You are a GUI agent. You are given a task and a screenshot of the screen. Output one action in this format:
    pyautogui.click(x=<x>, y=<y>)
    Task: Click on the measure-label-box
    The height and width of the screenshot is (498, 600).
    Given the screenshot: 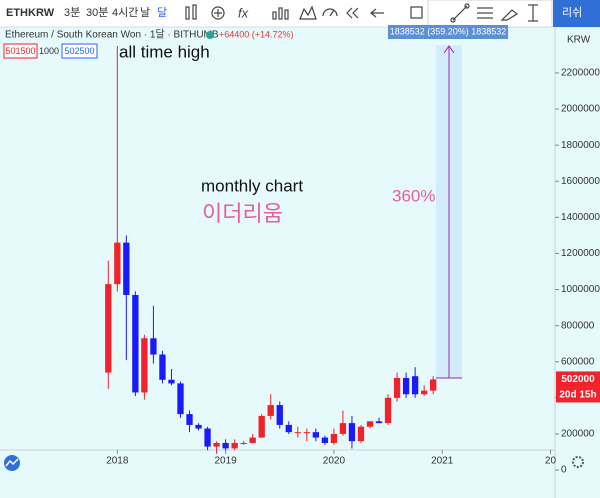 What is the action you would take?
    pyautogui.click(x=448, y=32)
    